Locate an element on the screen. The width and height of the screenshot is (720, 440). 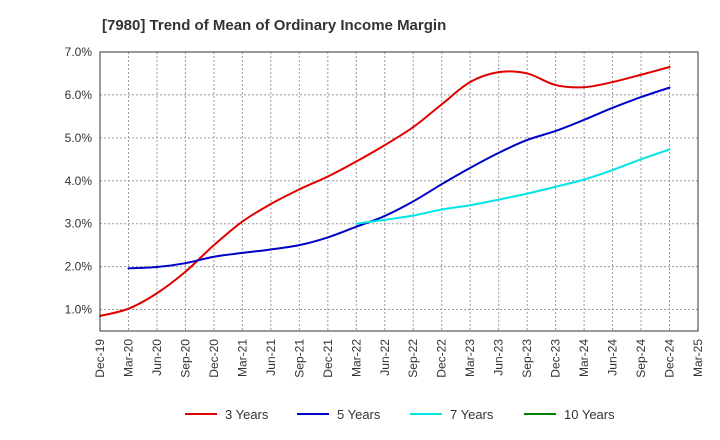
x-tick-label: Mar-22 is located at coordinates (356, 358).